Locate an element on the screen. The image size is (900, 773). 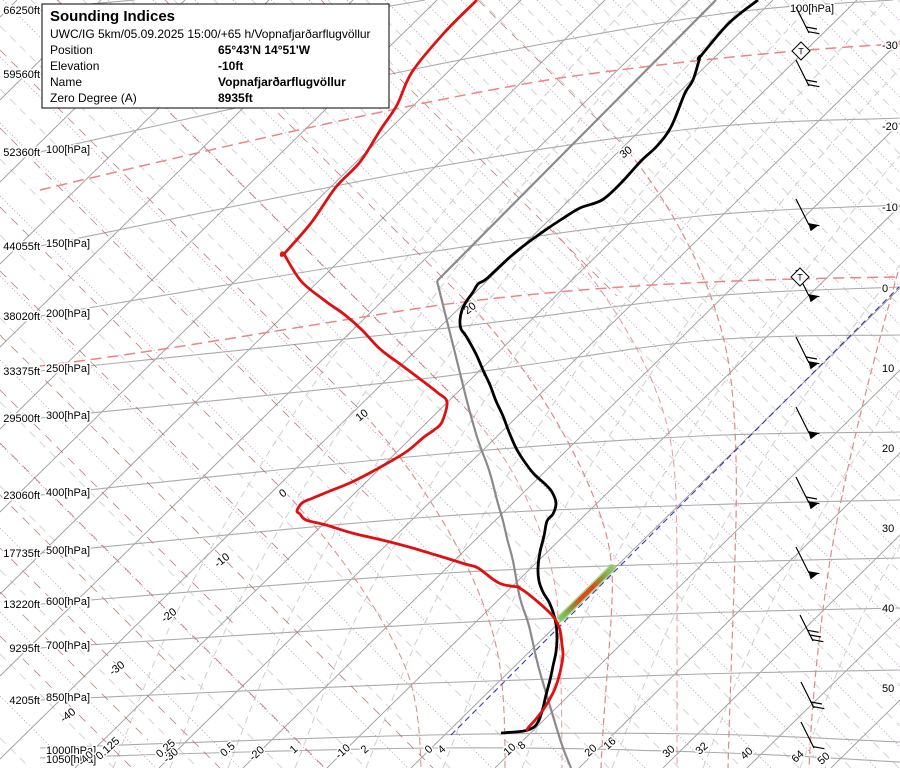
svg-text: -10ft is located at coordinates (230, 66).